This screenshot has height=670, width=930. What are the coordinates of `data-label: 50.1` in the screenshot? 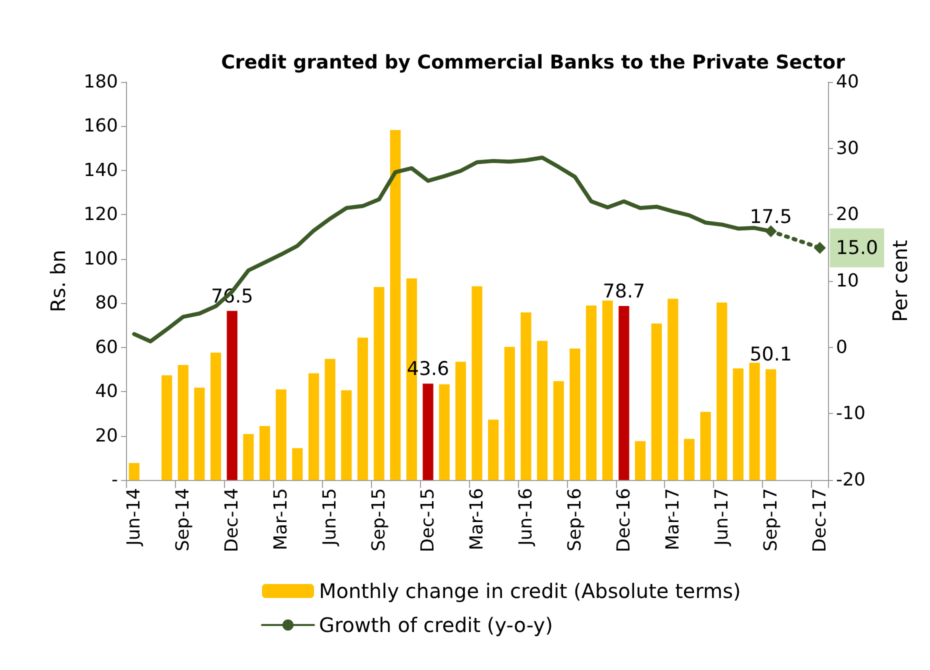 It's located at (771, 355).